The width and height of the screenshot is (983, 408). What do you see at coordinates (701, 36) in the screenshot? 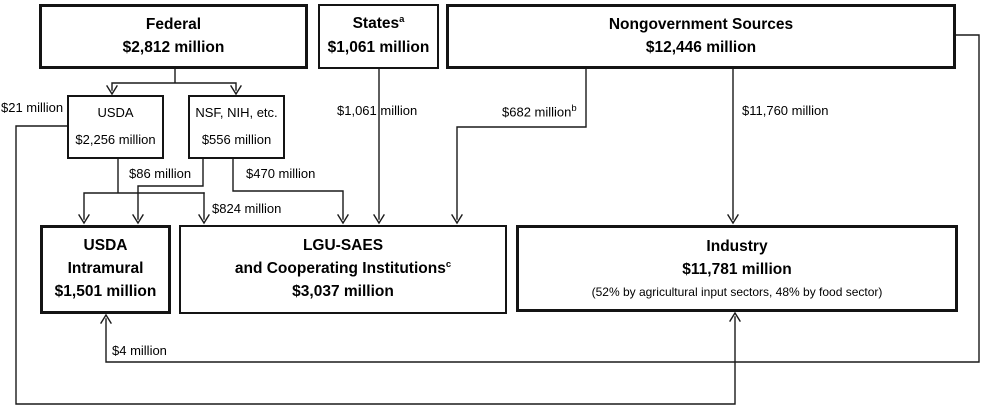
I see `node-nongovernment-sources: Nongovernment Sources $12,446 million` at bounding box center [701, 36].